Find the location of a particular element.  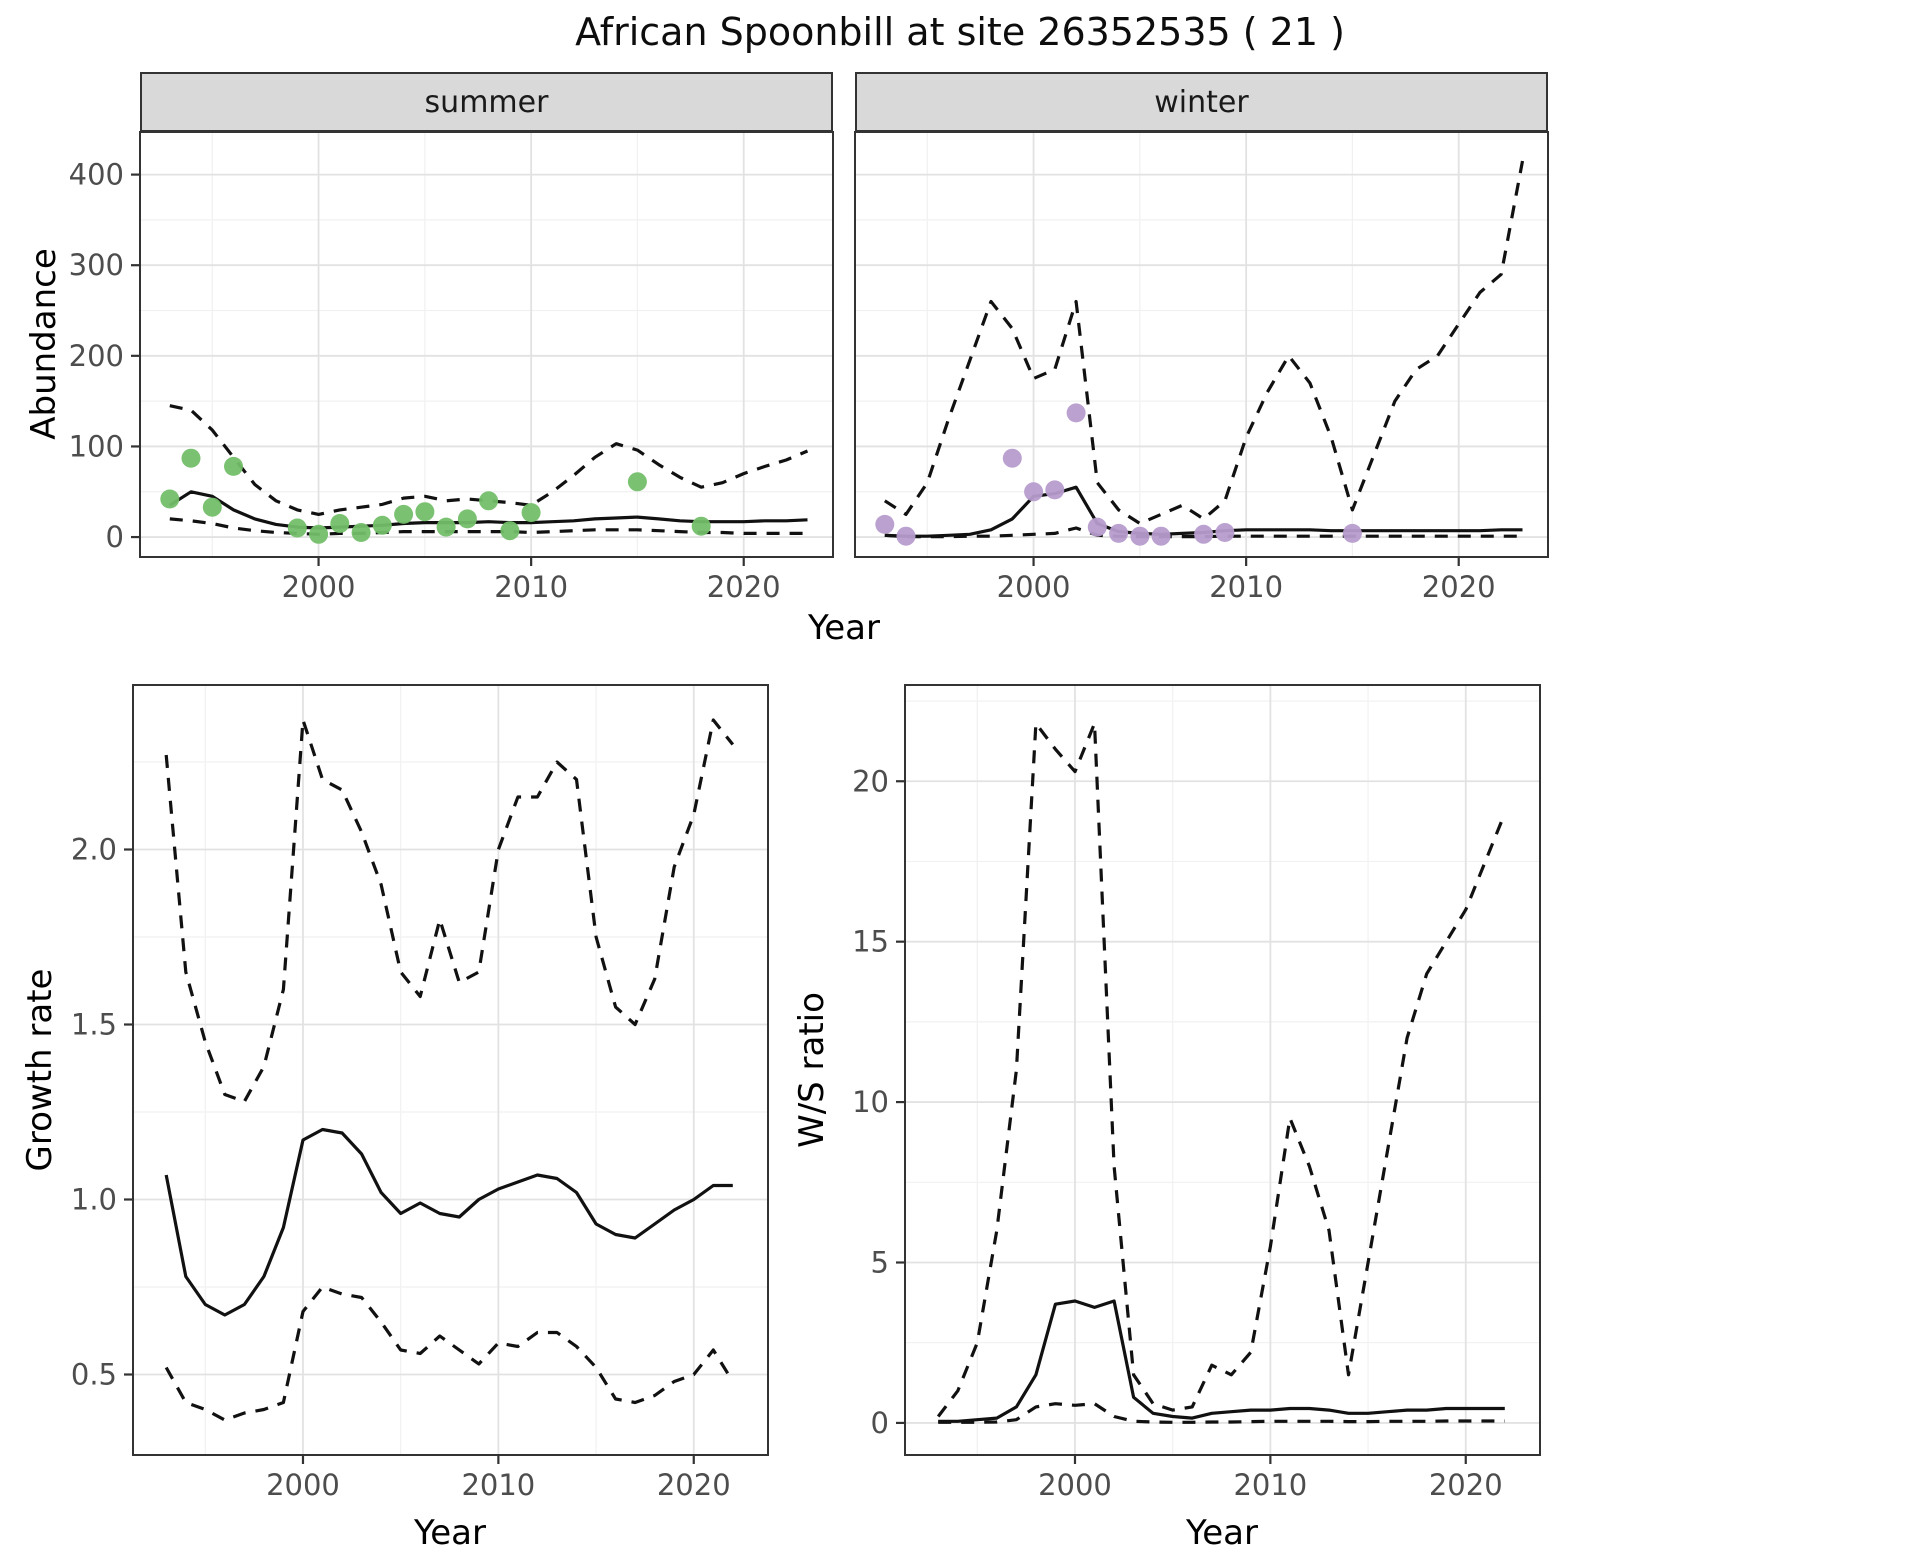

axes: 2000 2010 2020 is located at coordinates (1246, 580).